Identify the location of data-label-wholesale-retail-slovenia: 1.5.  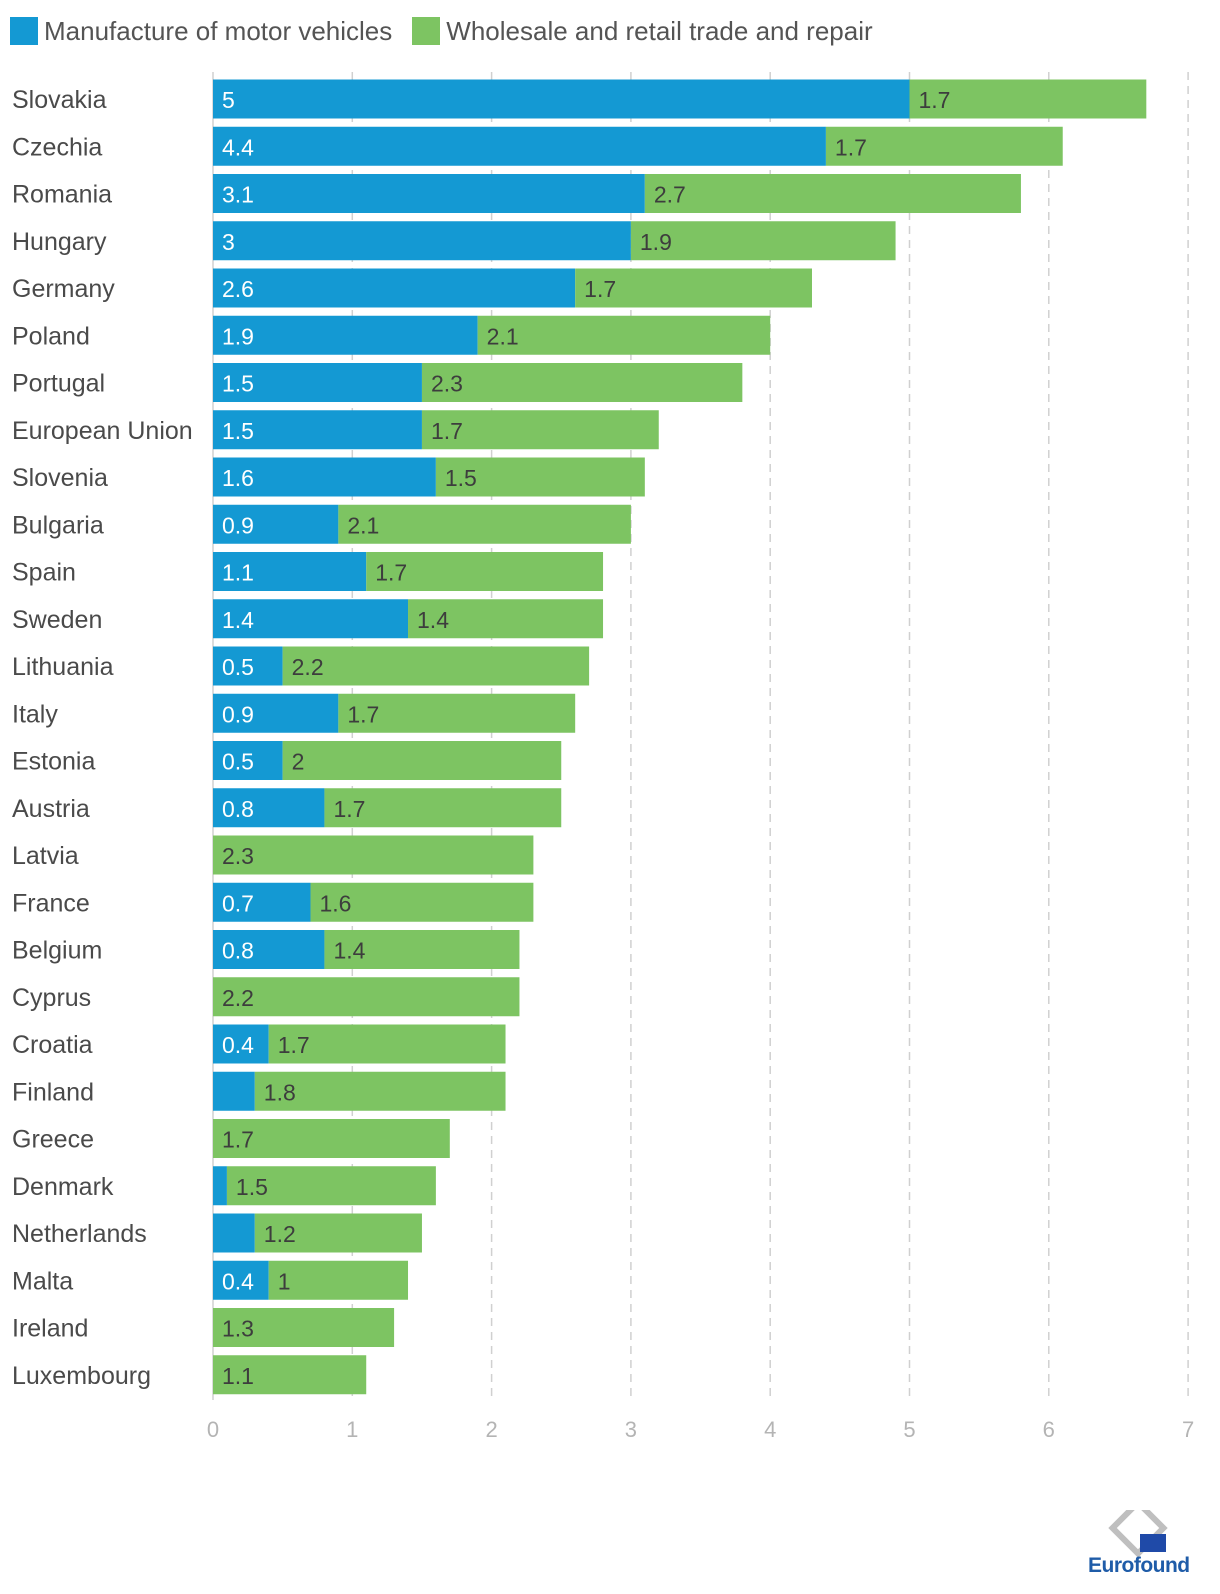
(461, 478).